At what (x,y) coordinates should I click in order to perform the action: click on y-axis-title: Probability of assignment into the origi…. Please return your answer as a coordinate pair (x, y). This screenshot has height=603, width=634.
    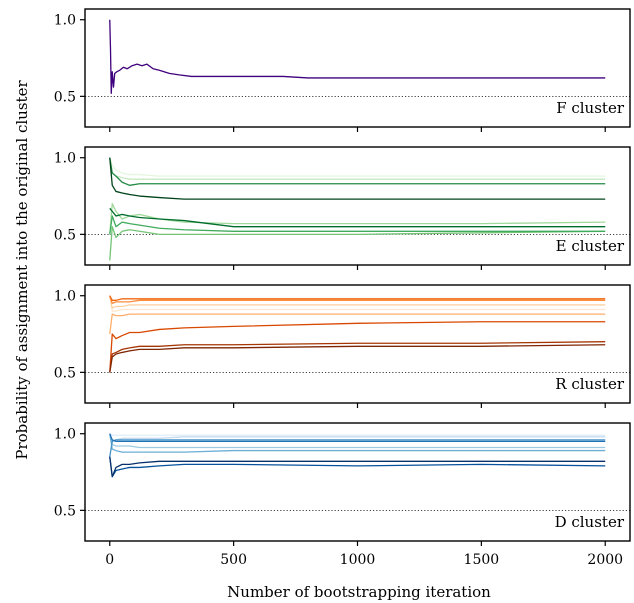
    Looking at the image, I should click on (22, 270).